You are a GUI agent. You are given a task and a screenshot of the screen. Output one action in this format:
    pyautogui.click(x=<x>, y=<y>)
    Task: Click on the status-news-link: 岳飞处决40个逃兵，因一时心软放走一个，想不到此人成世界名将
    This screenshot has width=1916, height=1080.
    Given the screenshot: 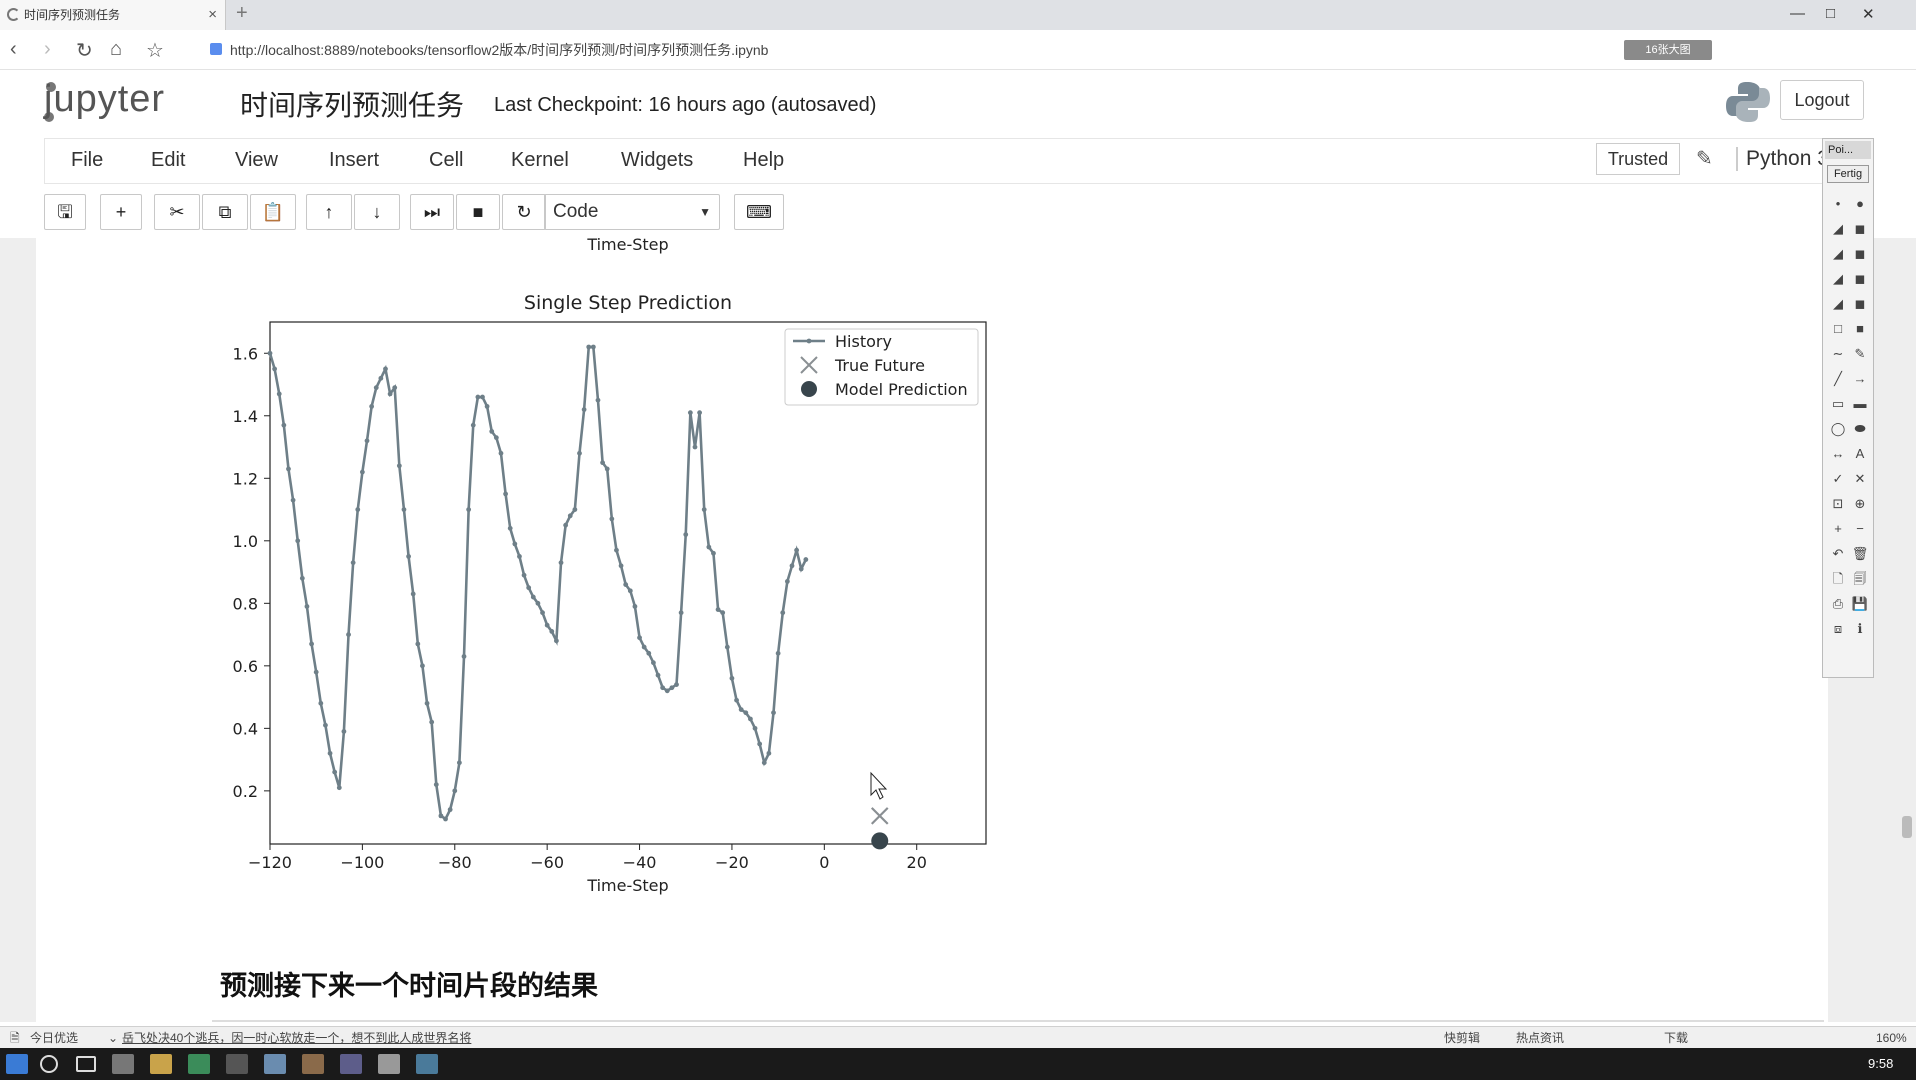 What is the action you would take?
    pyautogui.click(x=297, y=1038)
    